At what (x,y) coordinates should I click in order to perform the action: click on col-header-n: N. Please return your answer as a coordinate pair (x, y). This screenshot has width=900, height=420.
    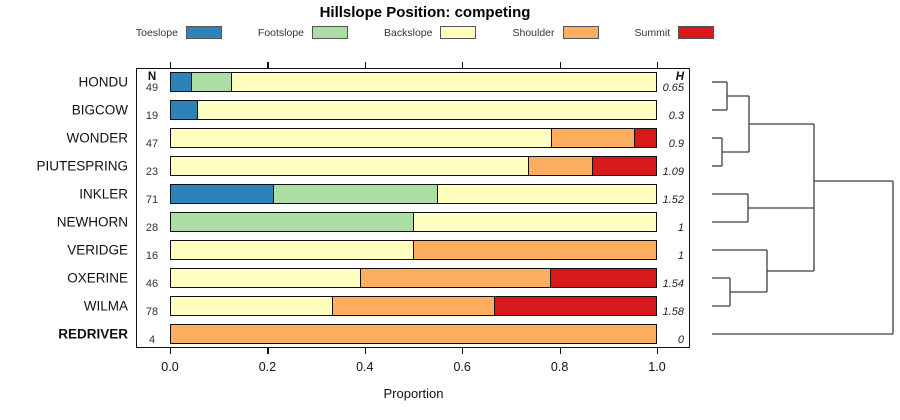
    Looking at the image, I should click on (152, 77).